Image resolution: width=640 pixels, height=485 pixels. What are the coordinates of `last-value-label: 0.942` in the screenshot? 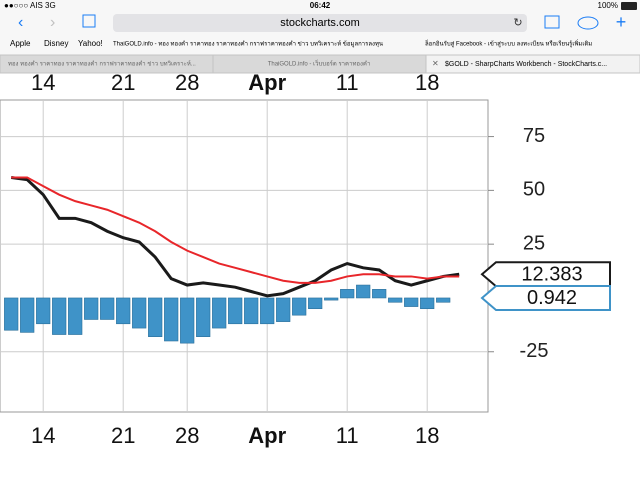 It's located at (552, 298).